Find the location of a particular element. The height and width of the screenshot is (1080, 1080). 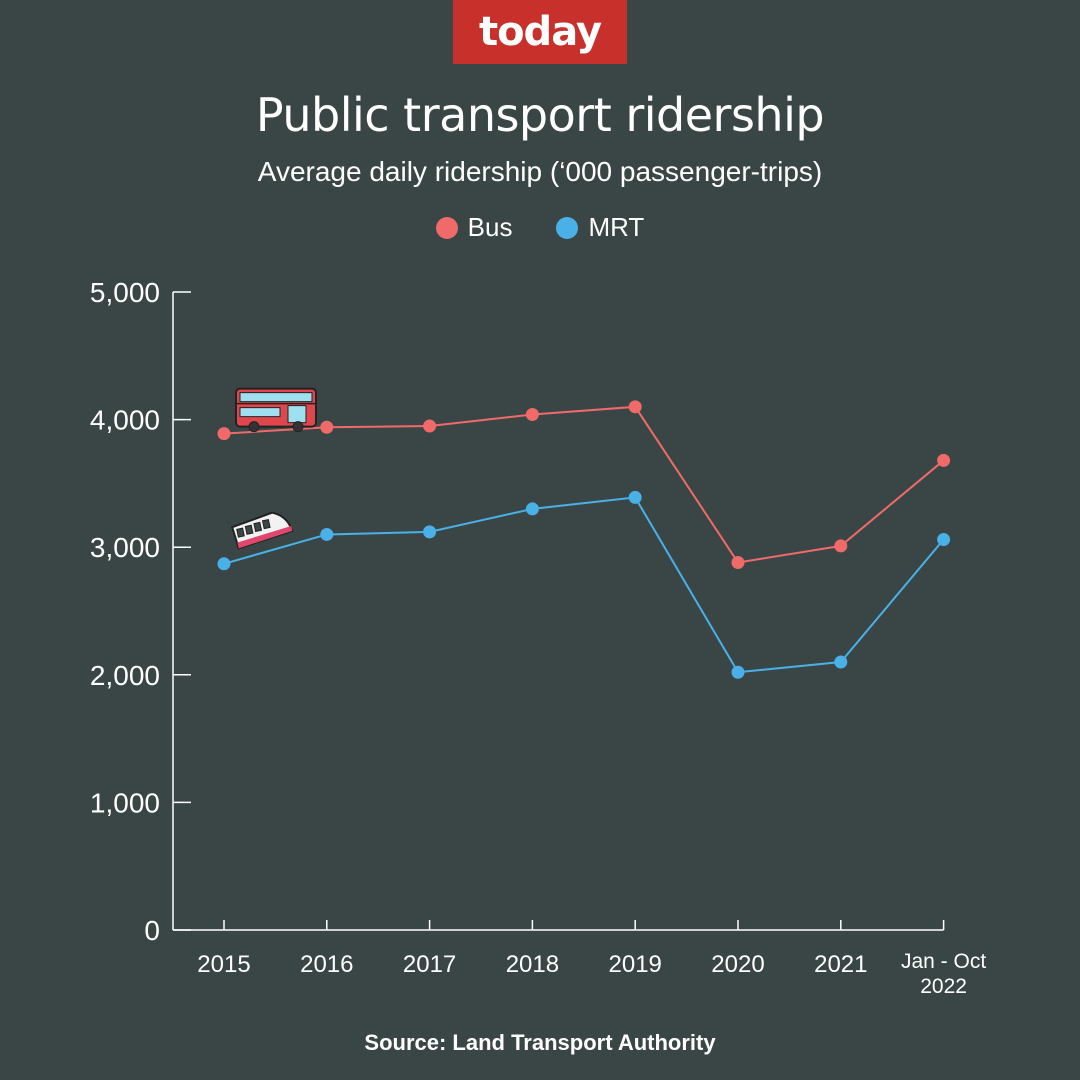

bus-series-line is located at coordinates (584, 484).